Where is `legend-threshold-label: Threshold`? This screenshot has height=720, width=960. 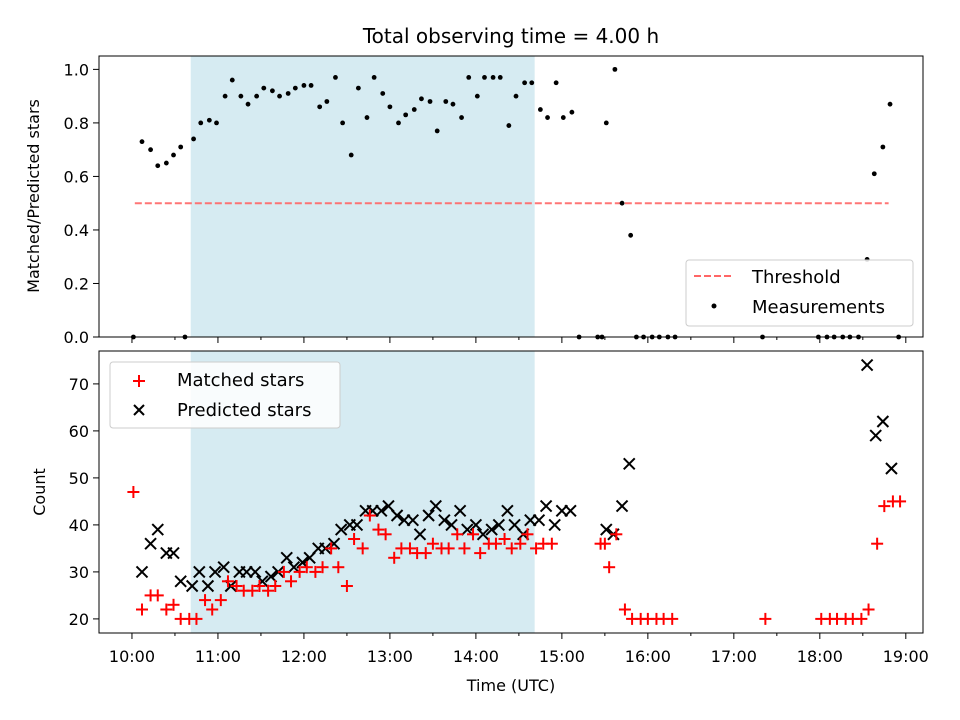 legend-threshold-label: Threshold is located at coordinates (796, 277).